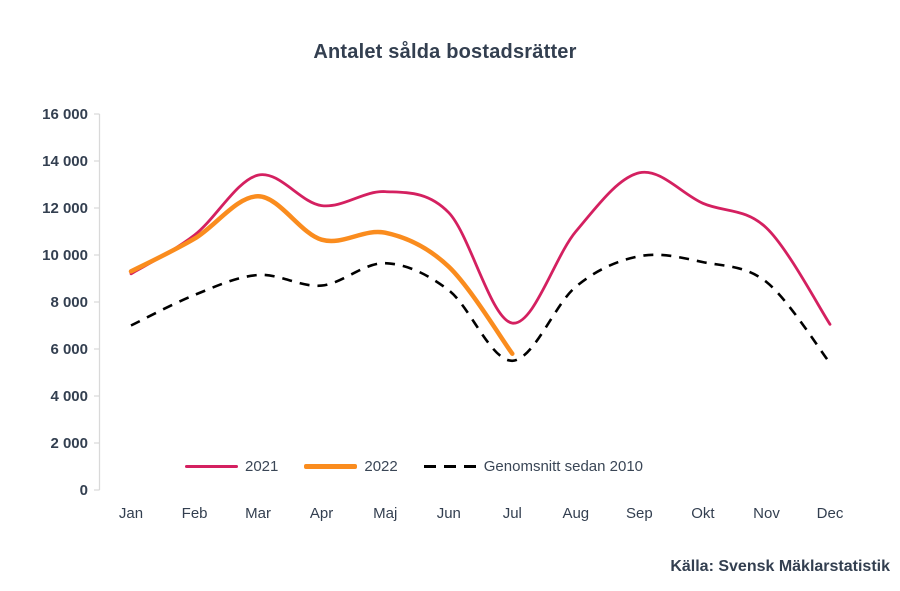 The width and height of the screenshot is (900, 591). I want to click on y-axis-line, so click(97, 302).